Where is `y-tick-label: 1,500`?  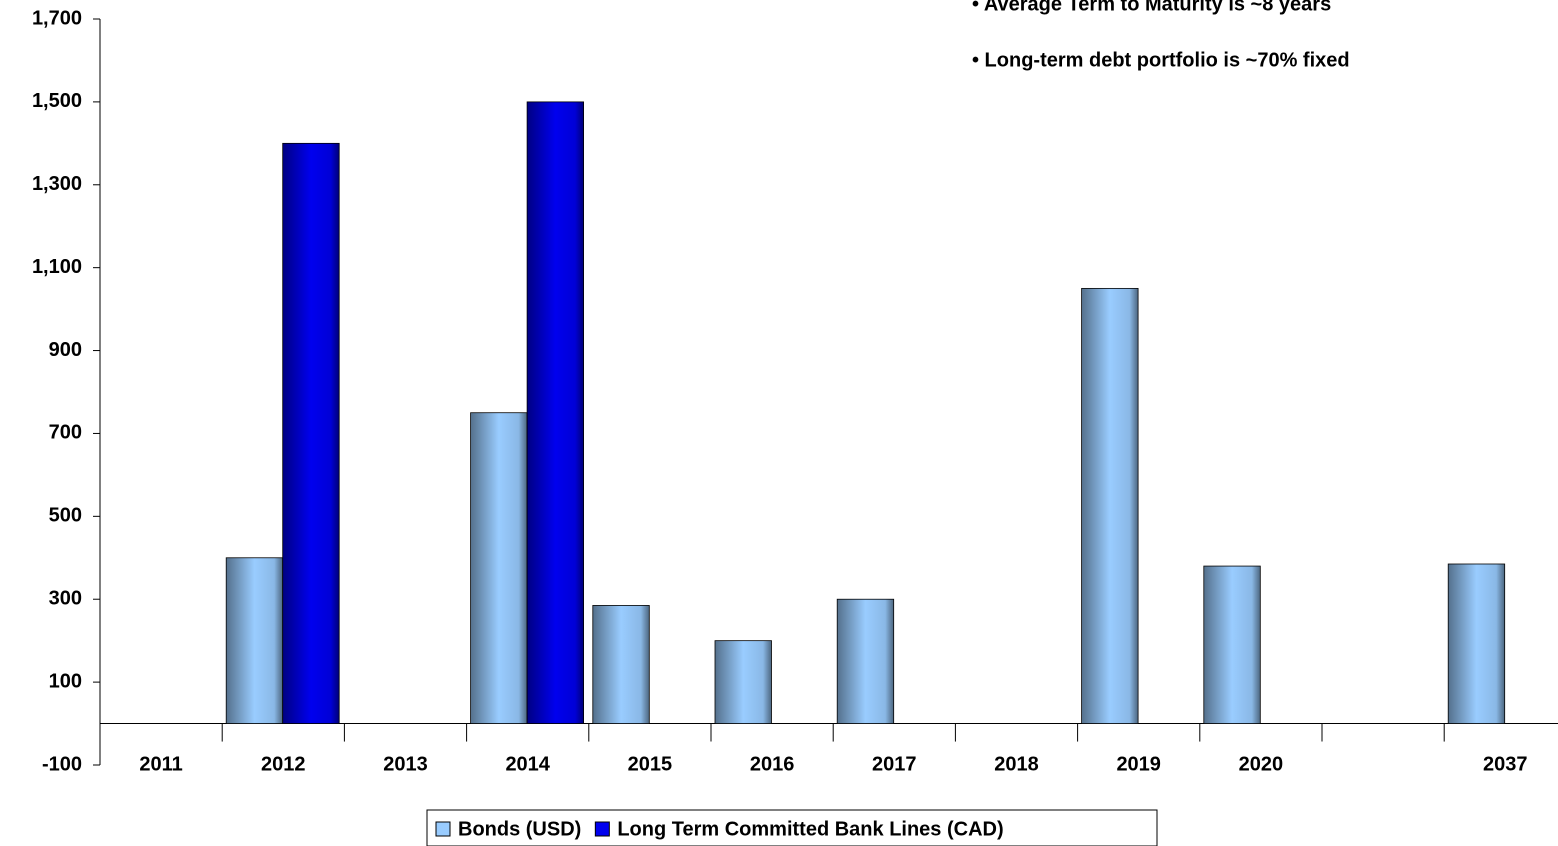 y-tick-label: 1,500 is located at coordinates (57, 101).